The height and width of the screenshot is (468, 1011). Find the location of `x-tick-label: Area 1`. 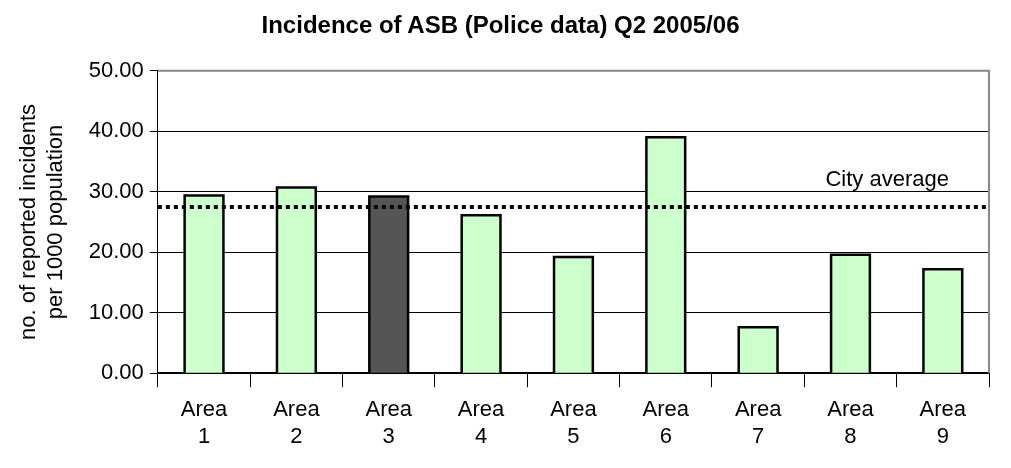

x-tick-label: Area 1 is located at coordinates (204, 422).